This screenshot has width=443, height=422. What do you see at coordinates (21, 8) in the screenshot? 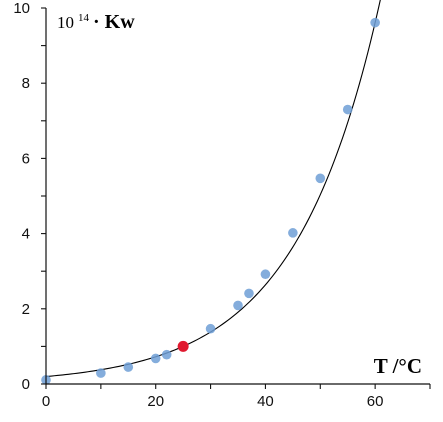
I see `y-tick-label: 10` at bounding box center [21, 8].